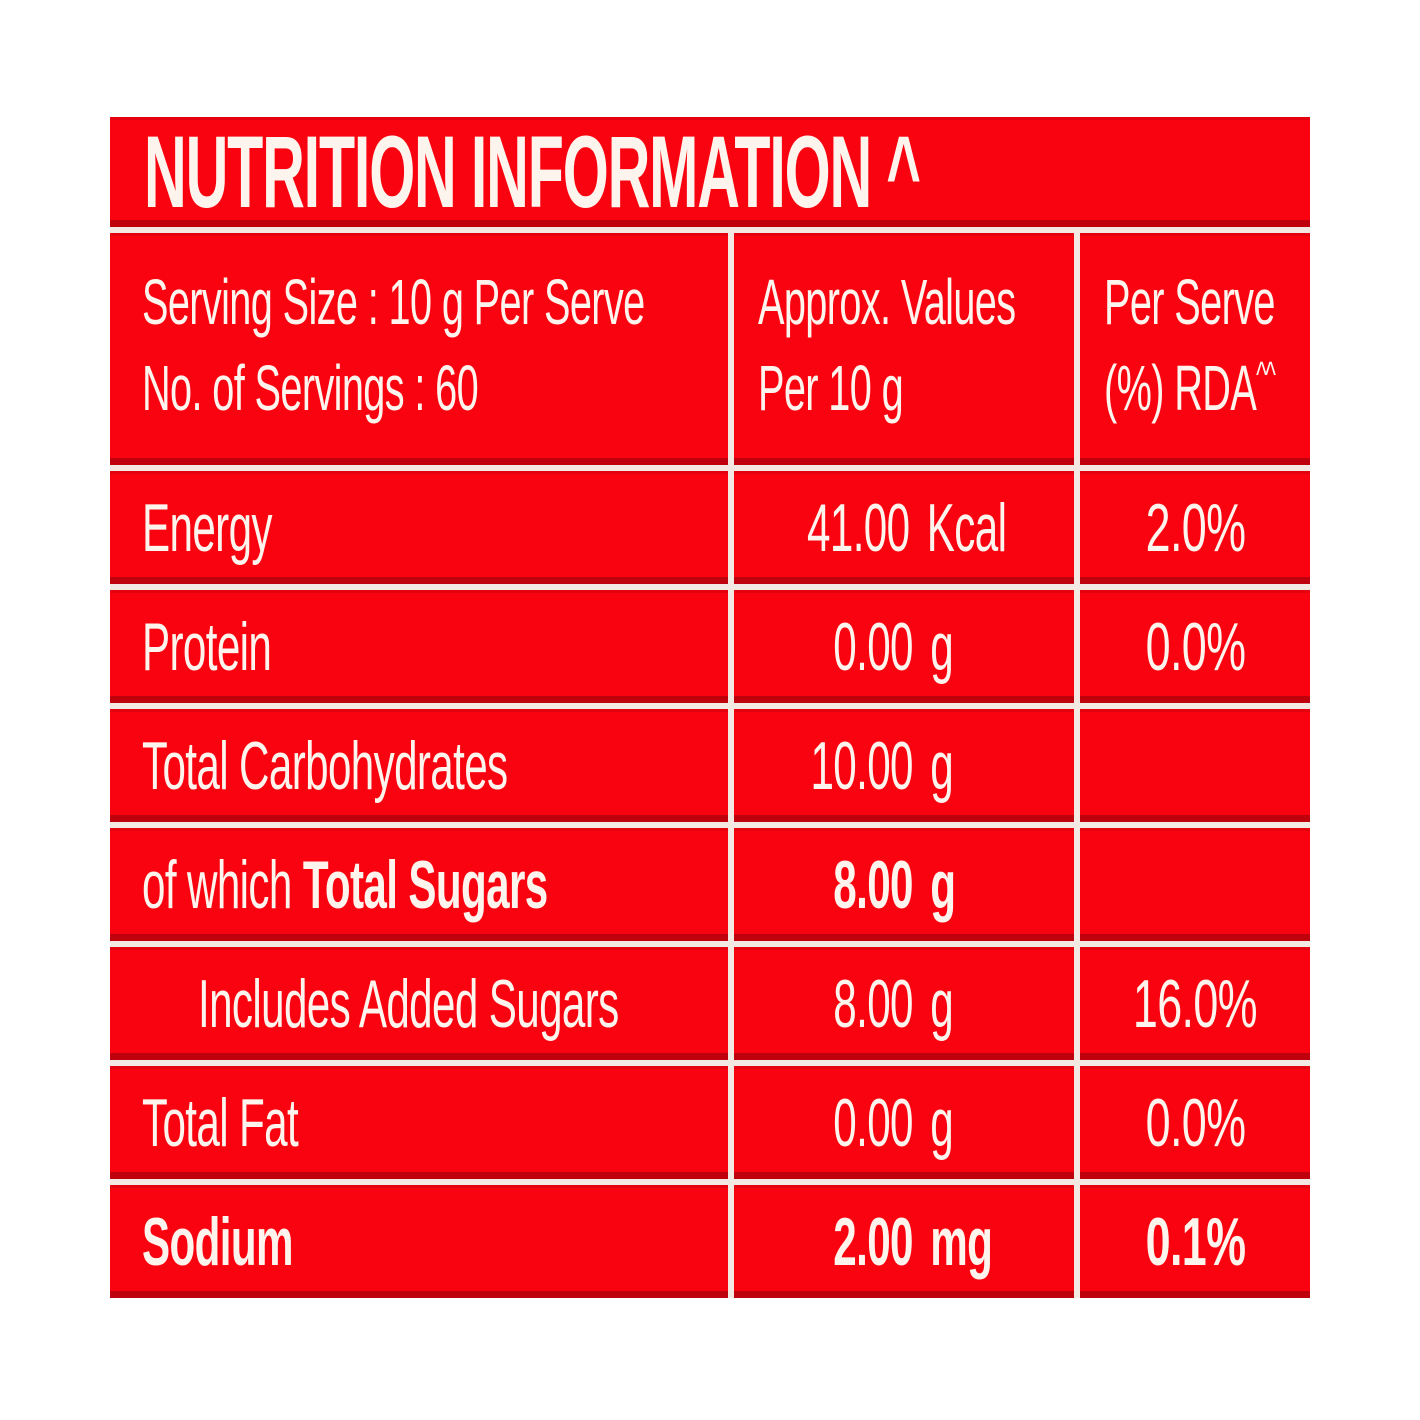 Image resolution: width=1420 pixels, height=1420 pixels. I want to click on row-fat-value-cell: 0.00 g, so click(904, 1122).